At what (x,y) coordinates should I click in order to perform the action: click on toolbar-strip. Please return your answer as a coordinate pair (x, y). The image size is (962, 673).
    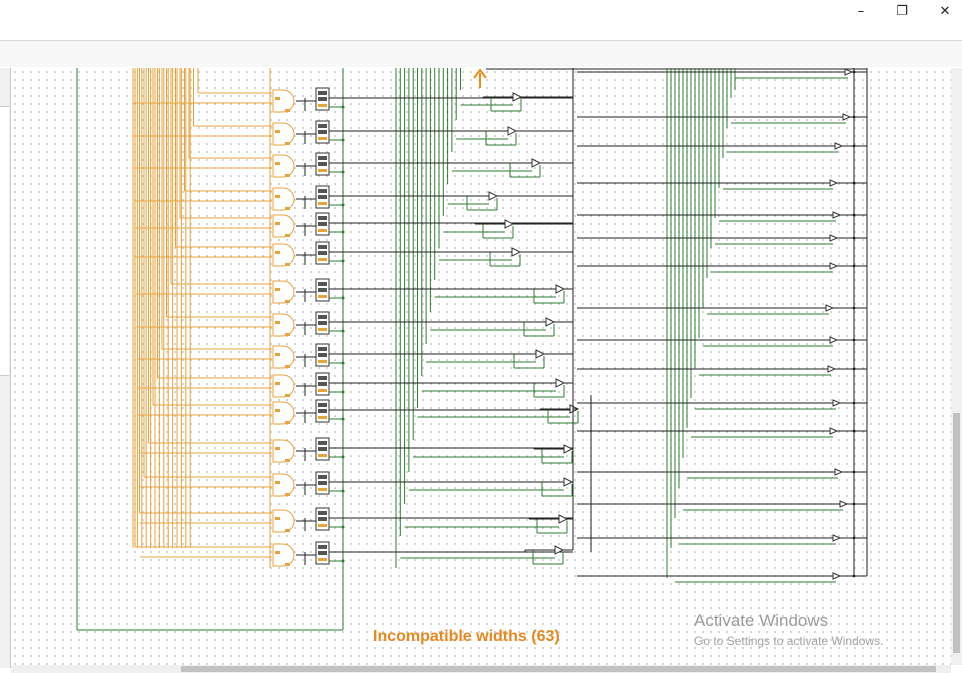
    Looking at the image, I should click on (481, 54).